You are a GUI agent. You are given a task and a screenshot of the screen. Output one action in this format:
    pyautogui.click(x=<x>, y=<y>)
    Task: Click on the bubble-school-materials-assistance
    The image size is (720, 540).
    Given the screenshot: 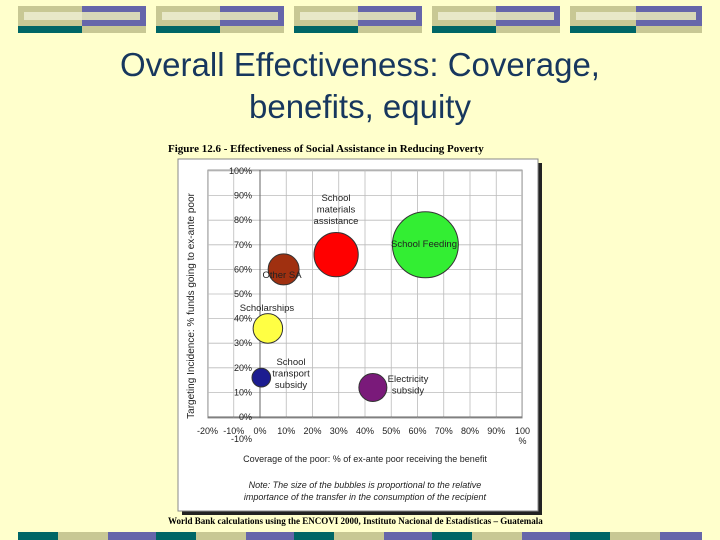 What is the action you would take?
    pyautogui.click(x=336, y=255)
    